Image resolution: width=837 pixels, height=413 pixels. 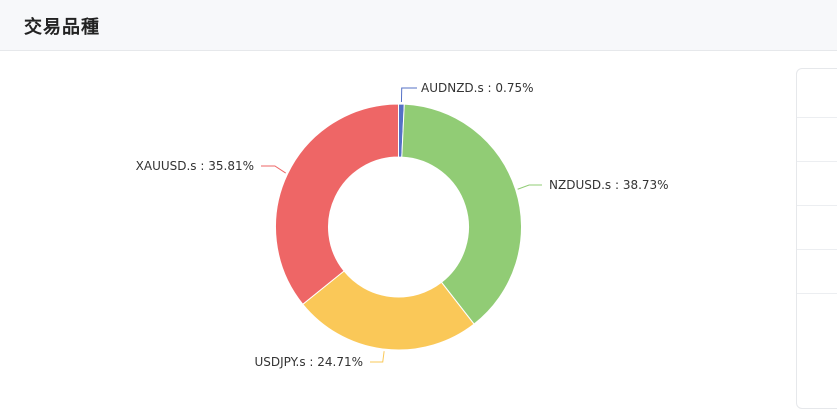 What do you see at coordinates (418, 25) in the screenshot?
I see `page-header: 交易品種` at bounding box center [418, 25].